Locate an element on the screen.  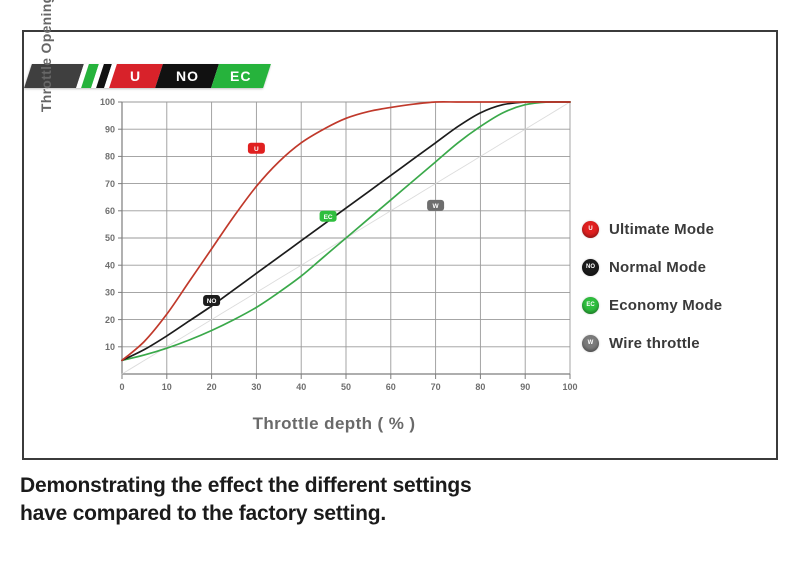
svg-text: U is located at coordinates (256, 149).